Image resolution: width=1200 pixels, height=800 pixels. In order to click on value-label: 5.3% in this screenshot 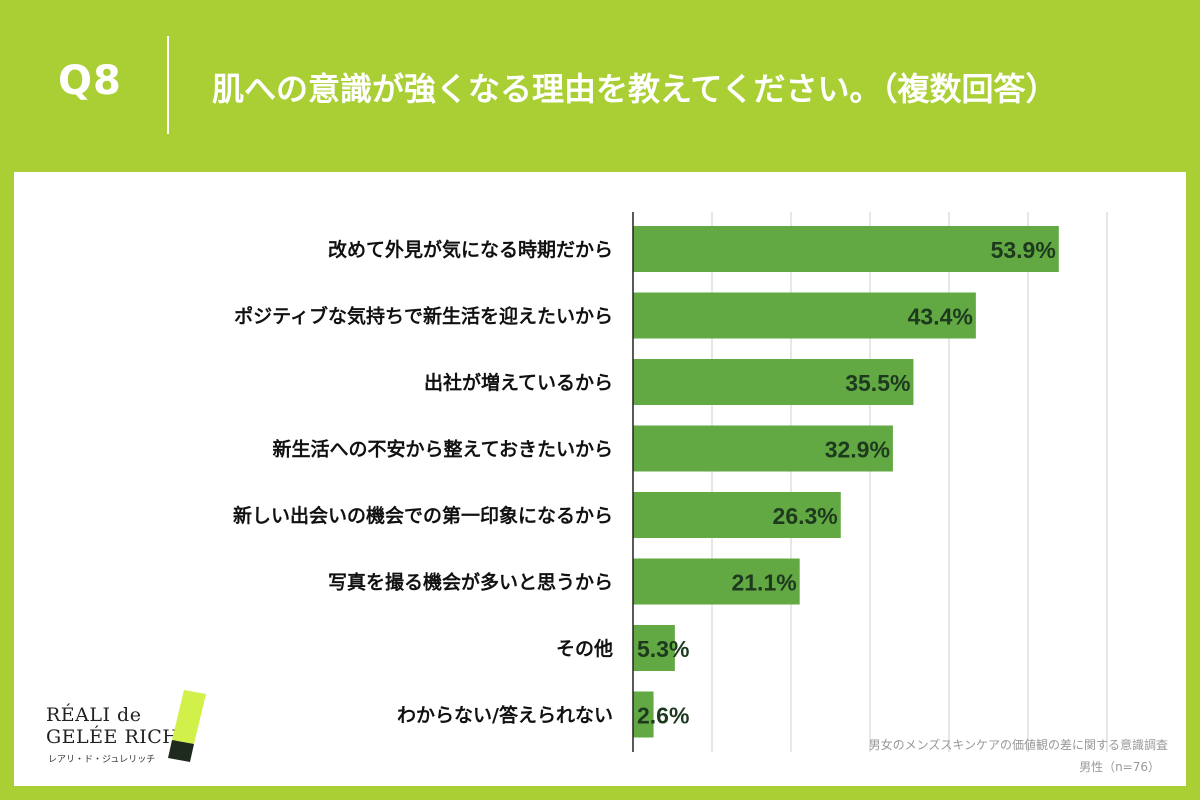, I will do `click(663, 649)`.